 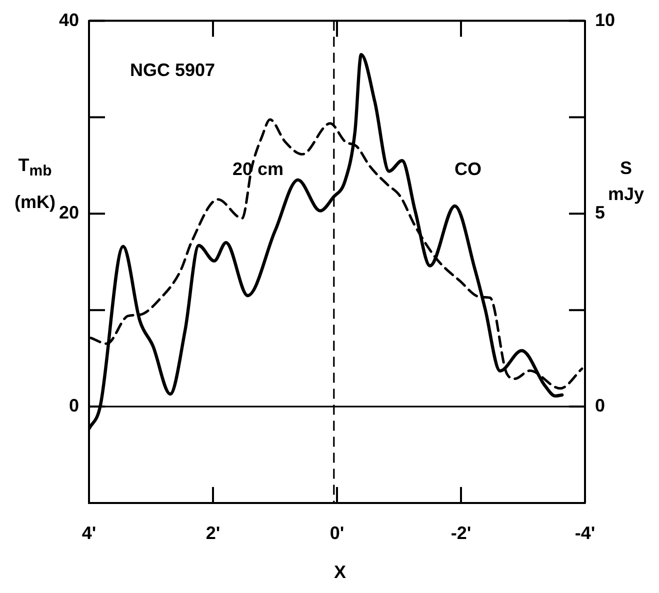 What do you see at coordinates (585, 532) in the screenshot?
I see `x-tick-label: -4'` at bounding box center [585, 532].